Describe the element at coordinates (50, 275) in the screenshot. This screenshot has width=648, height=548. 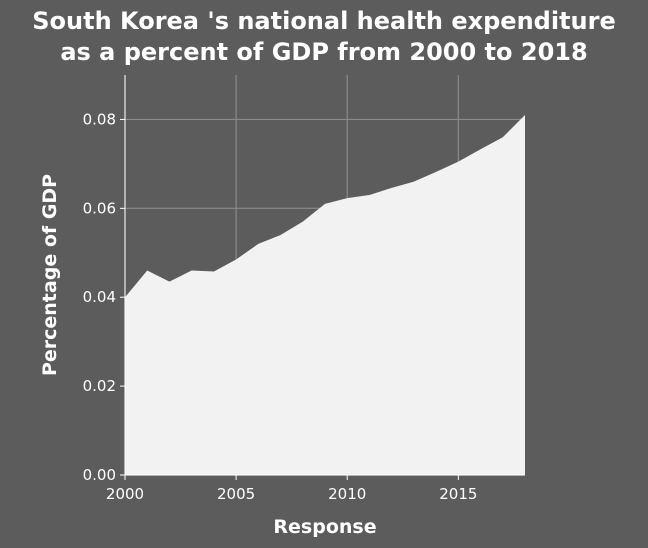
I see `y-axis-label: Percentage of GDP` at that location.